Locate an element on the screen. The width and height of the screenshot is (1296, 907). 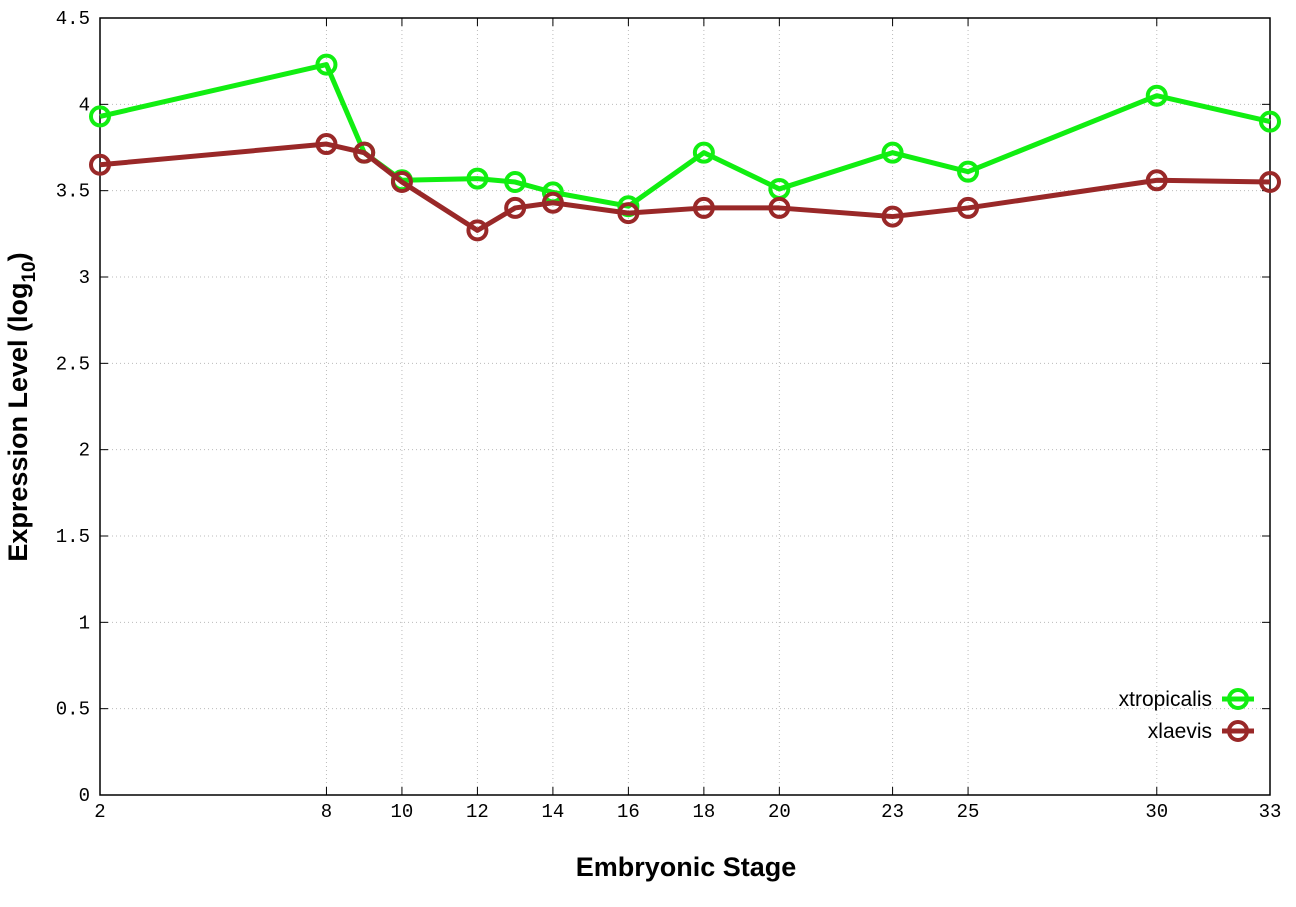
x-tick-label: 33 is located at coordinates (1270, 812).